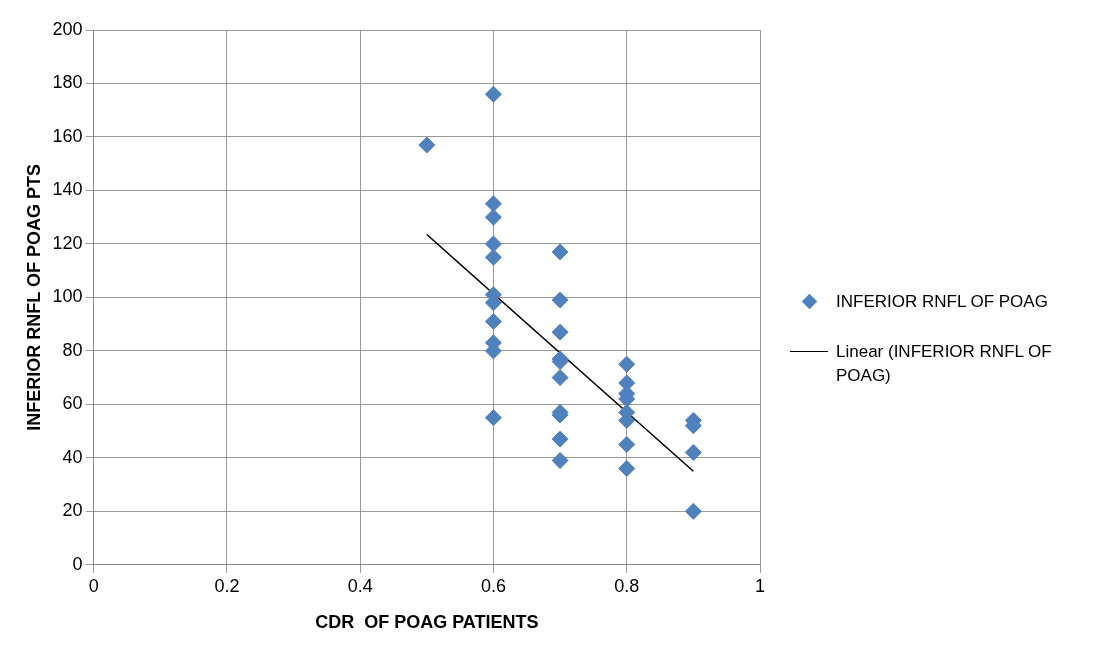  I want to click on y-tick-label: 200, so click(67, 28).